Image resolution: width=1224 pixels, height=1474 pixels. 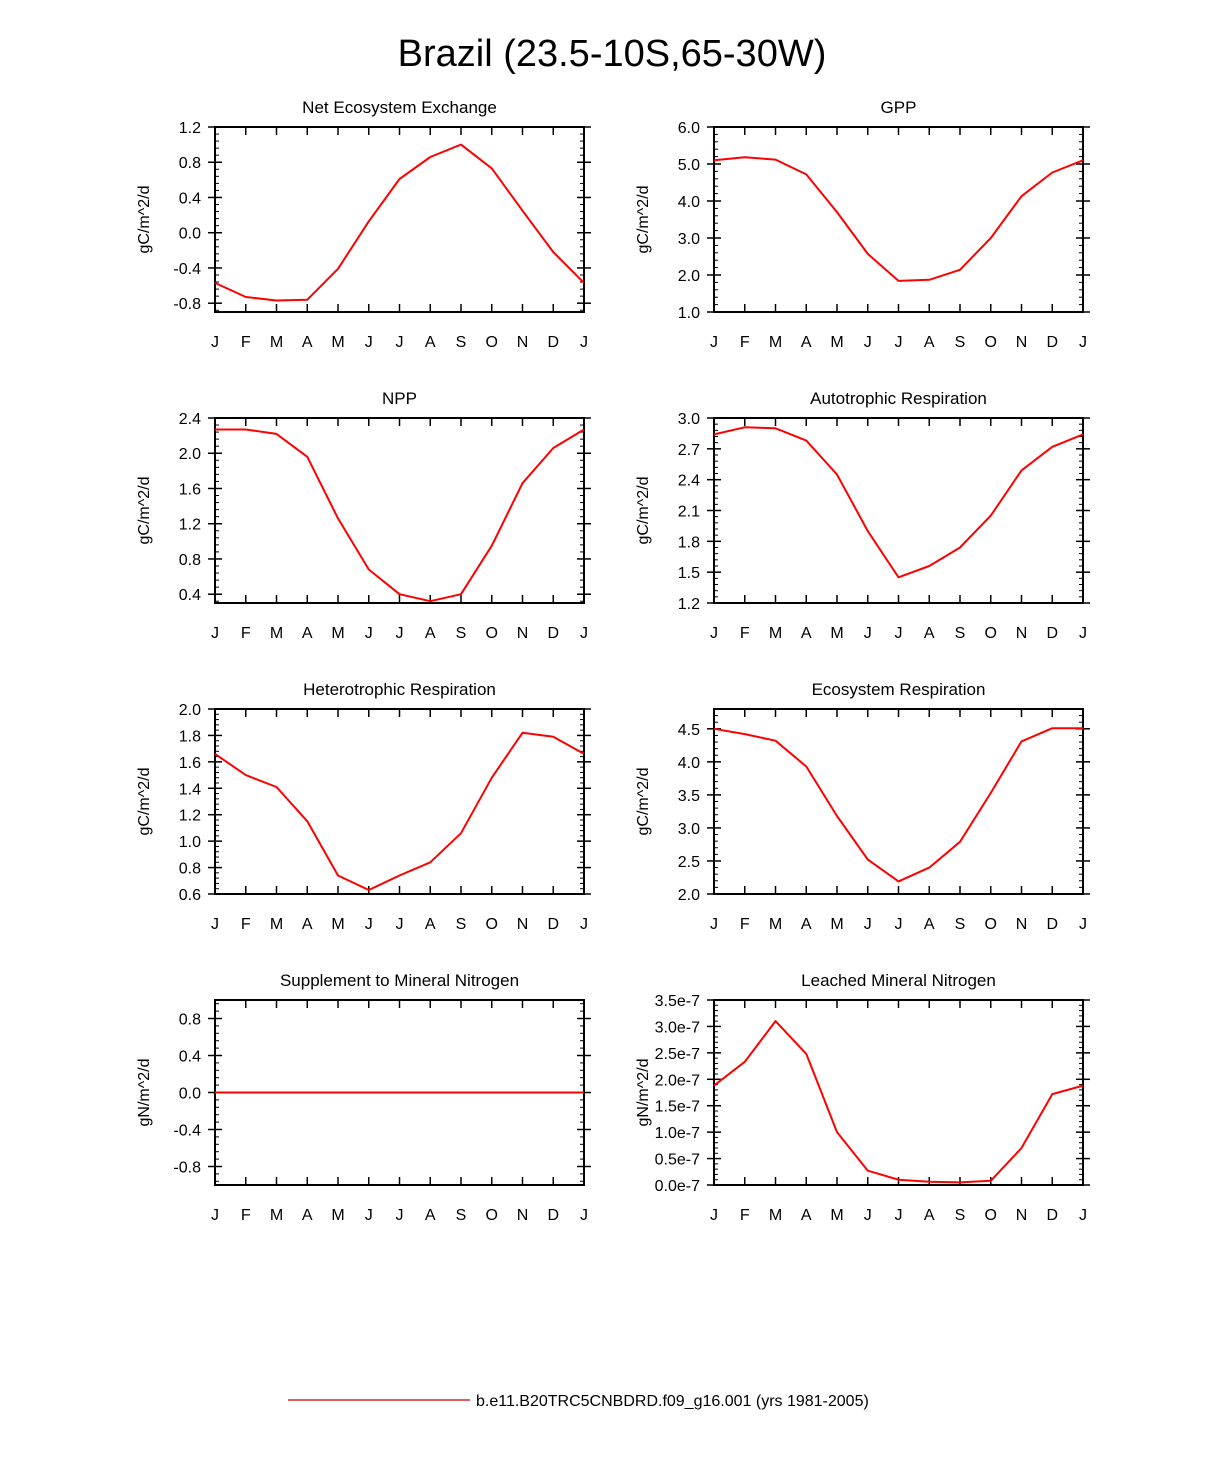 I want to click on y-tick-label: 2.4, so click(x=689, y=481).